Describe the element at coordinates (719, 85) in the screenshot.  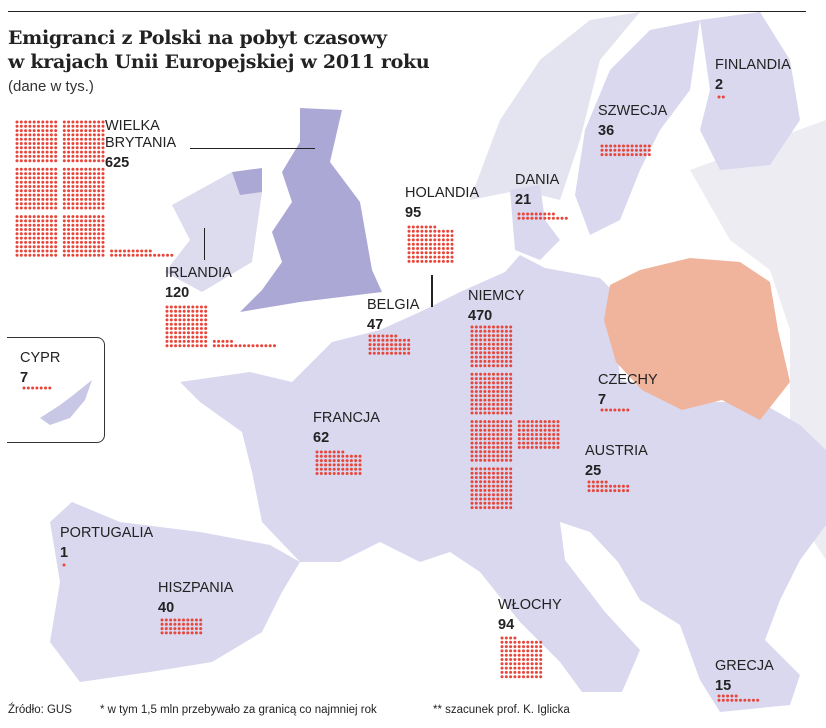
I see `country-value-finland: 2` at that location.